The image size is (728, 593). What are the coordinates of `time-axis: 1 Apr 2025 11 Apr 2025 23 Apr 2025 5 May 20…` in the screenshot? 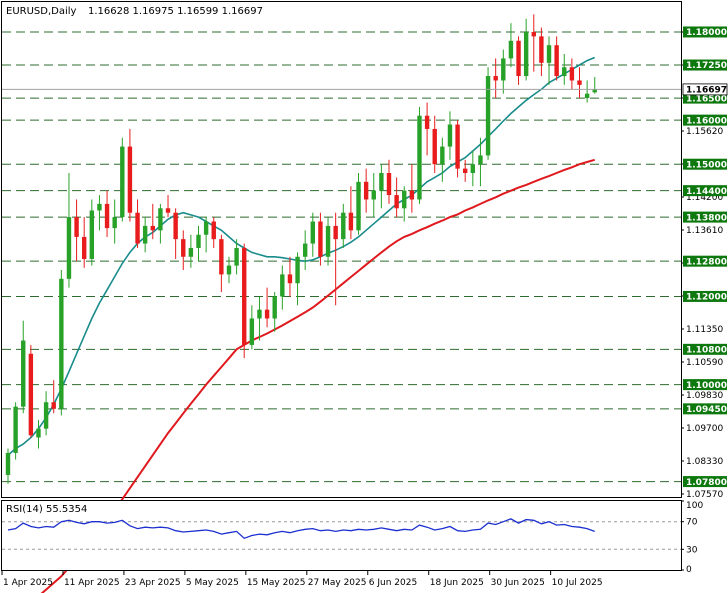 It's located at (302, 579).